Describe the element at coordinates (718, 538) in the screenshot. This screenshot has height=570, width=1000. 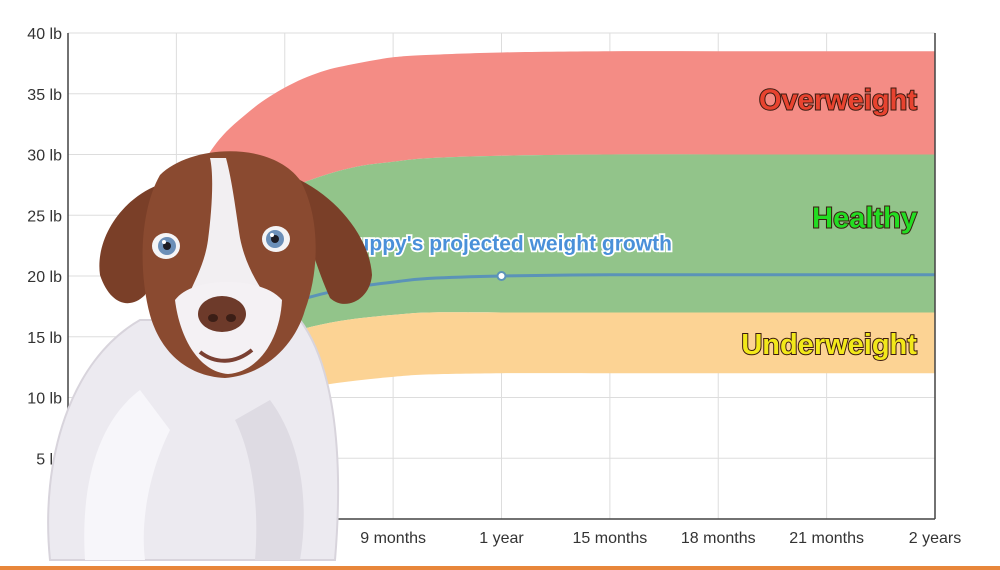
I see `x-tick-label: 18 months` at that location.